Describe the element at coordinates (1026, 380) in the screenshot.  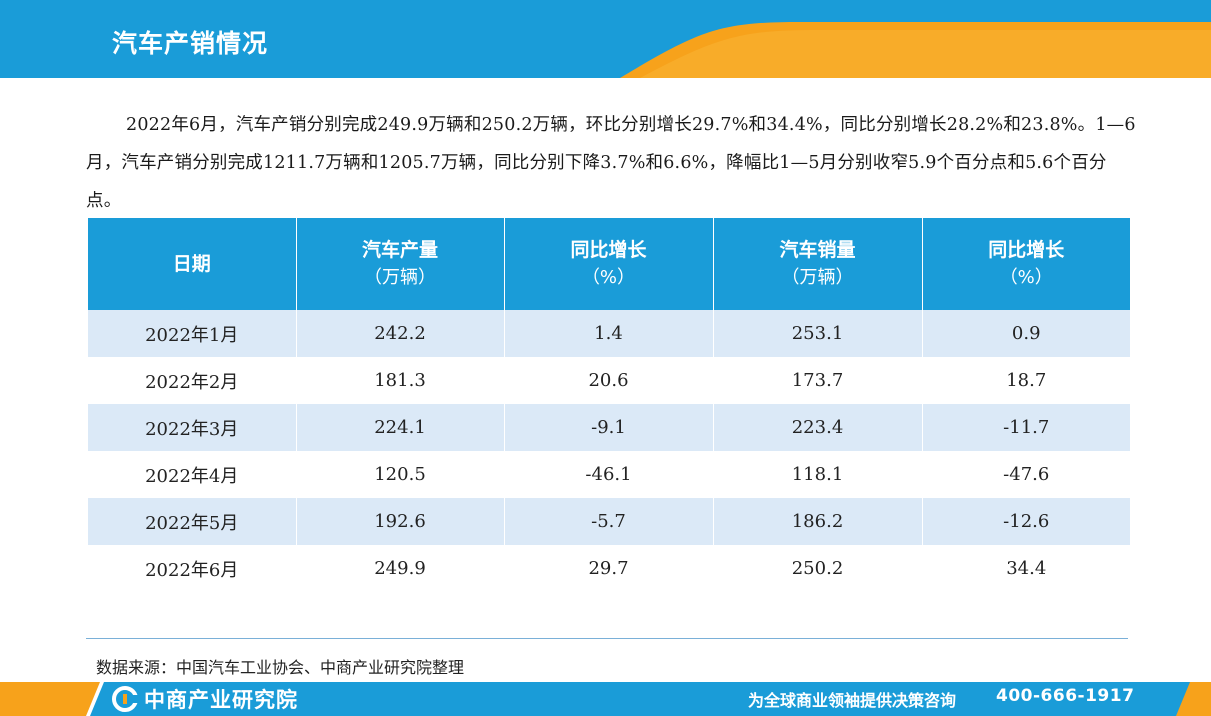
I see `cell-sales-yoy: 18.7` at that location.